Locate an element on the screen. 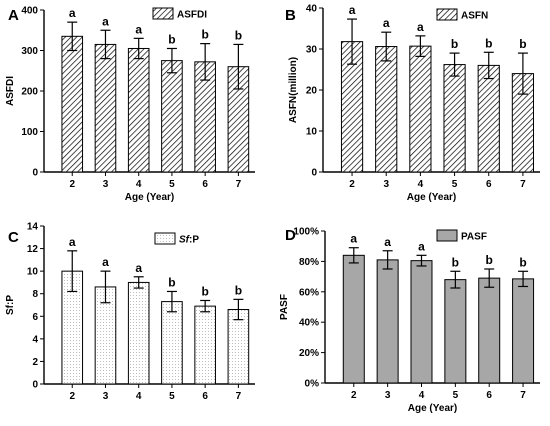 This screenshot has width=550, height=426. legend-label-b: ASFN is located at coordinates (474, 16).